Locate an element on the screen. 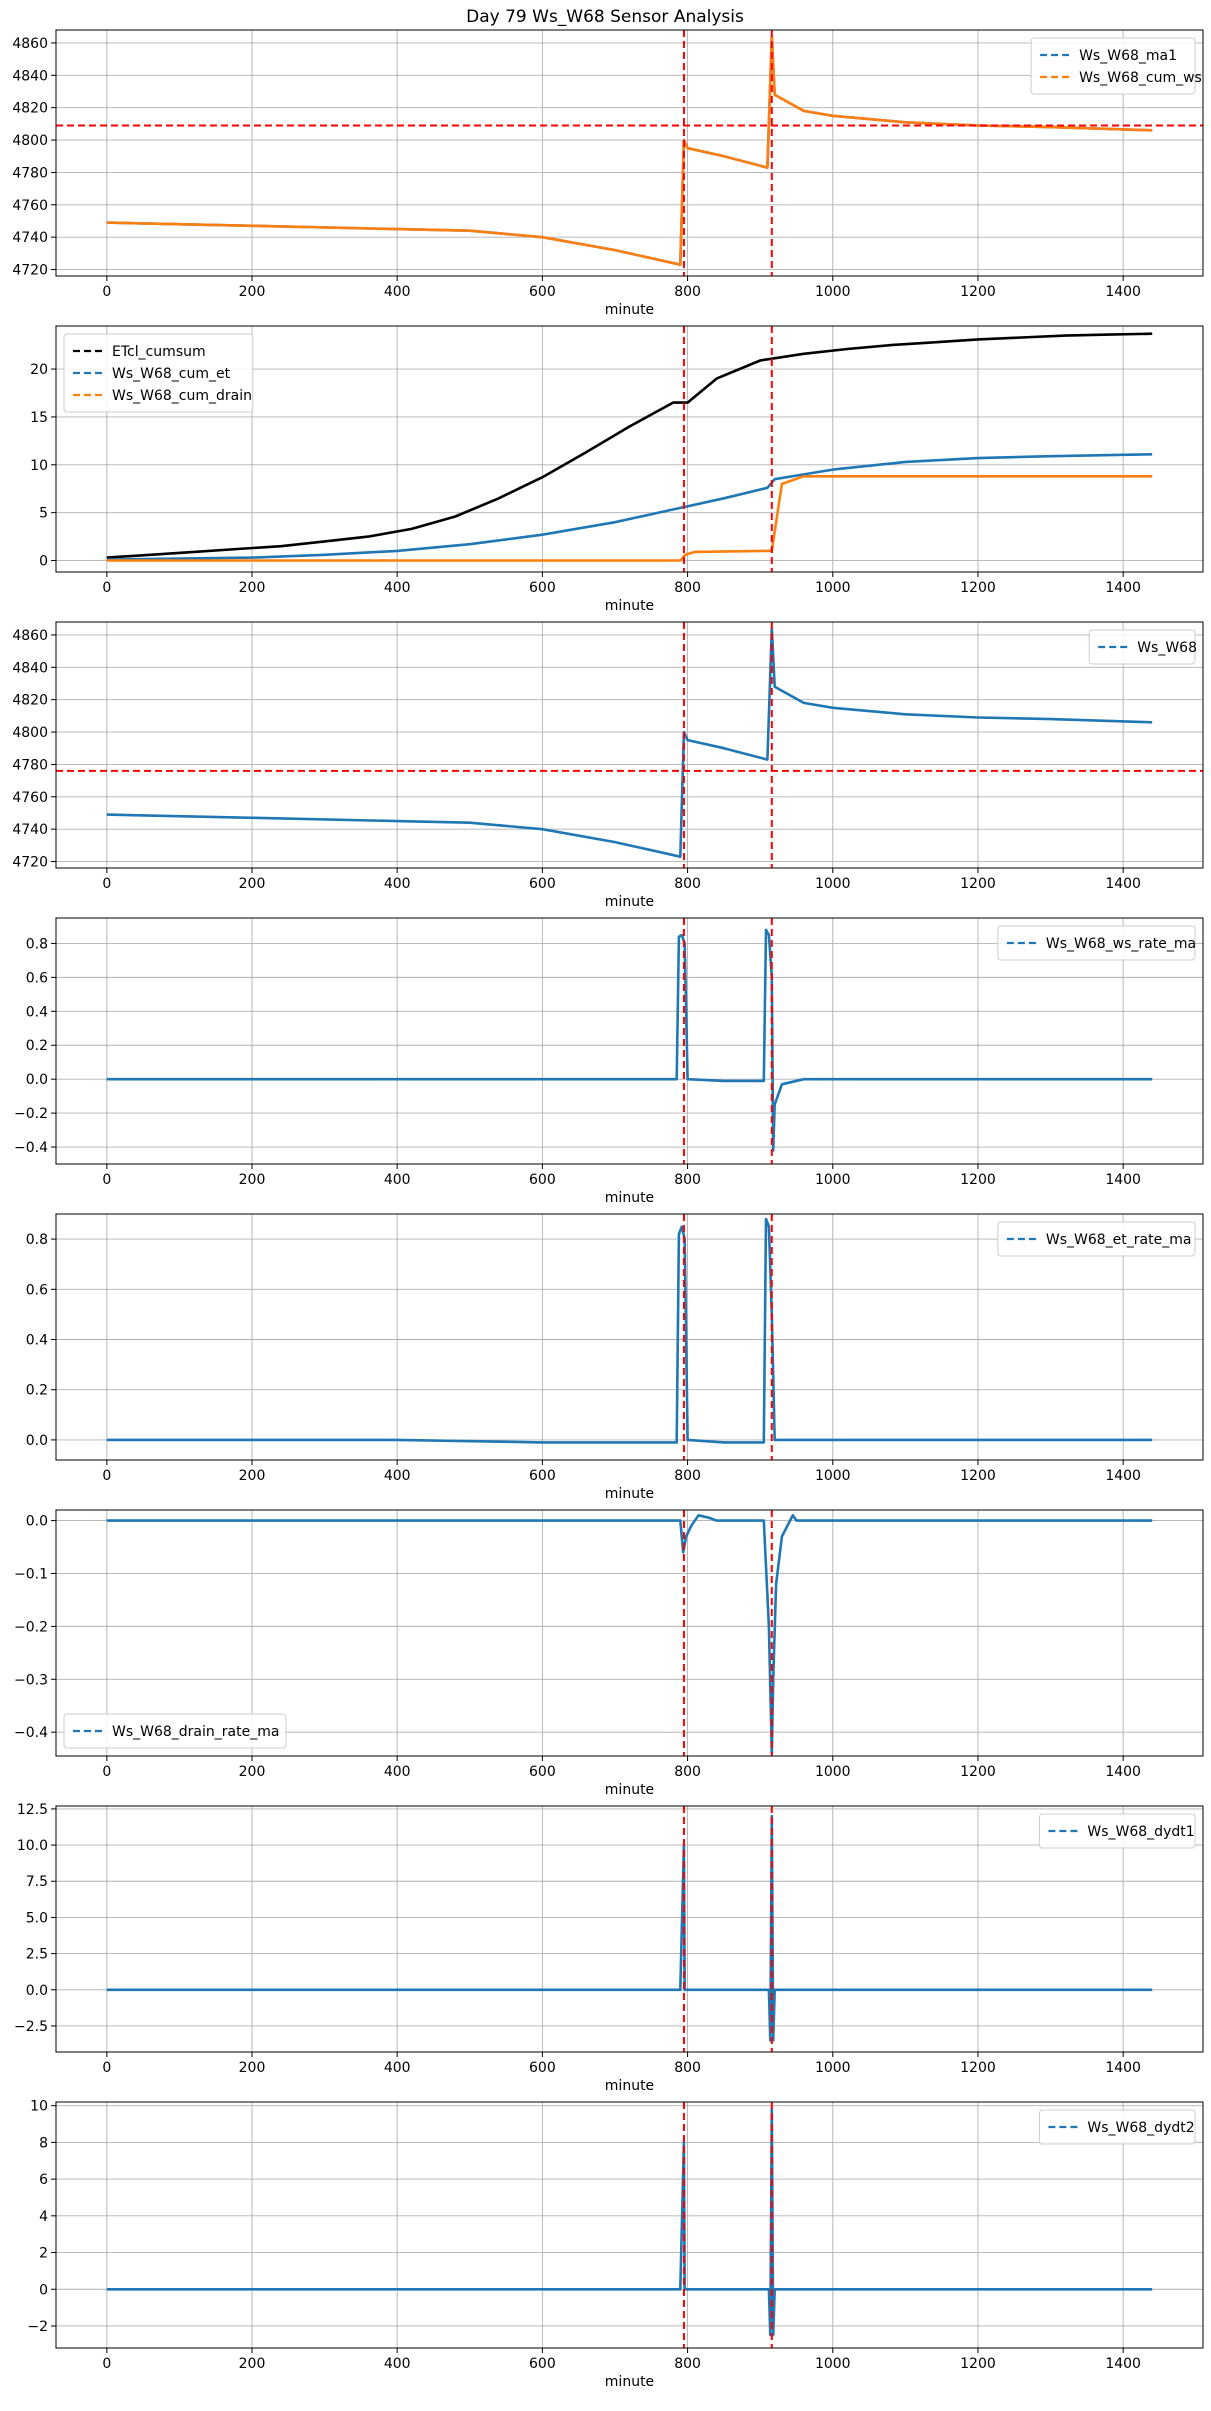 Image resolution: width=1211 pixels, height=2411 pixels. legend-label: Ws_W68_cum_drain is located at coordinates (182, 396).